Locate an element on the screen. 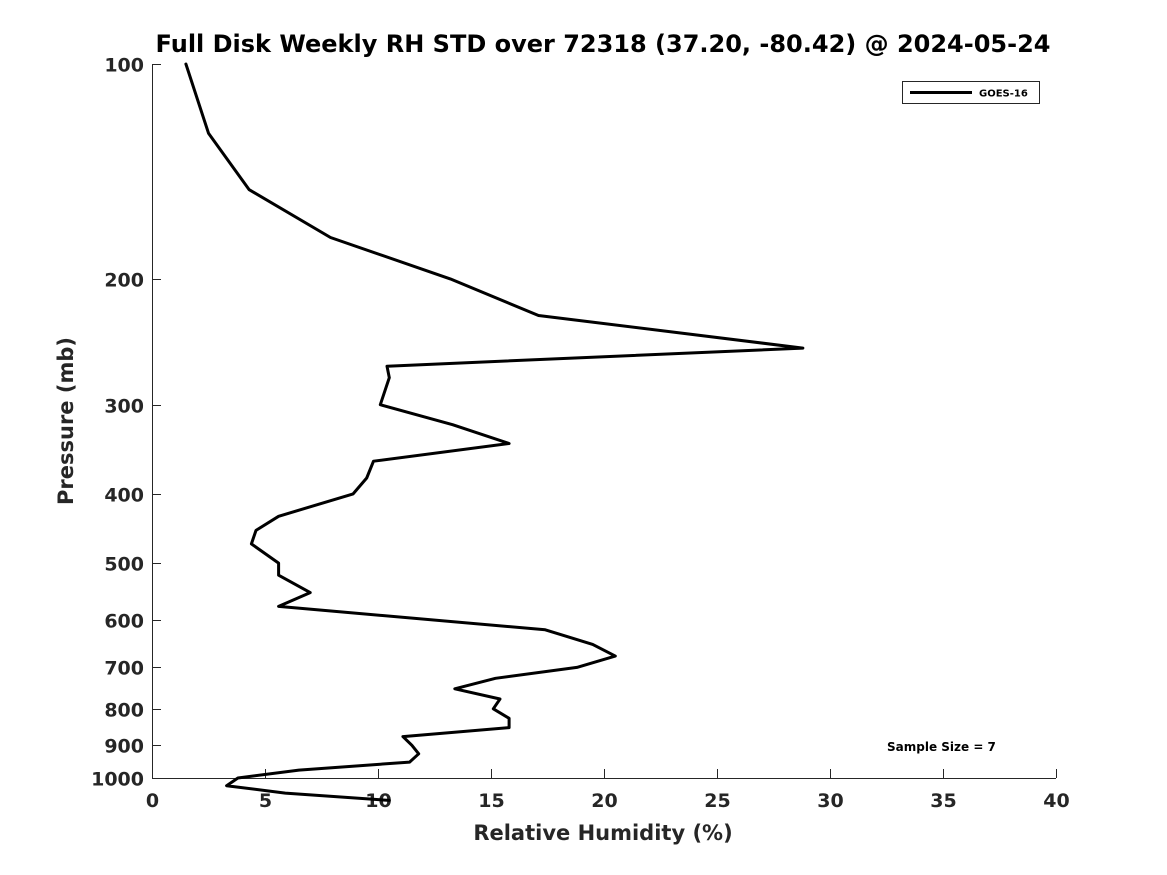 This screenshot has width=1167, height=875. y-ticks: 100 200 300 400 500 600 700 800 900 1000 is located at coordinates (126, 423).